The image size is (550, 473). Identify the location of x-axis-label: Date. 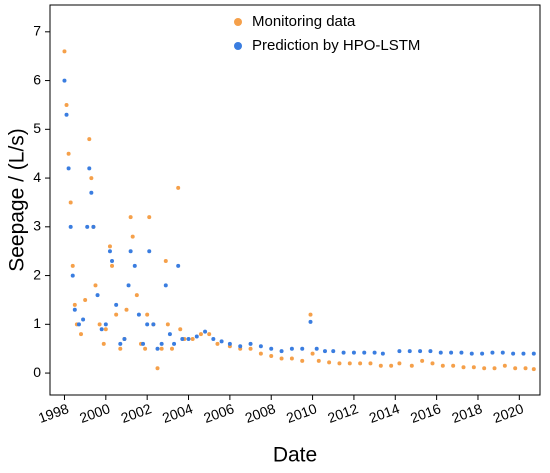
(295, 455).